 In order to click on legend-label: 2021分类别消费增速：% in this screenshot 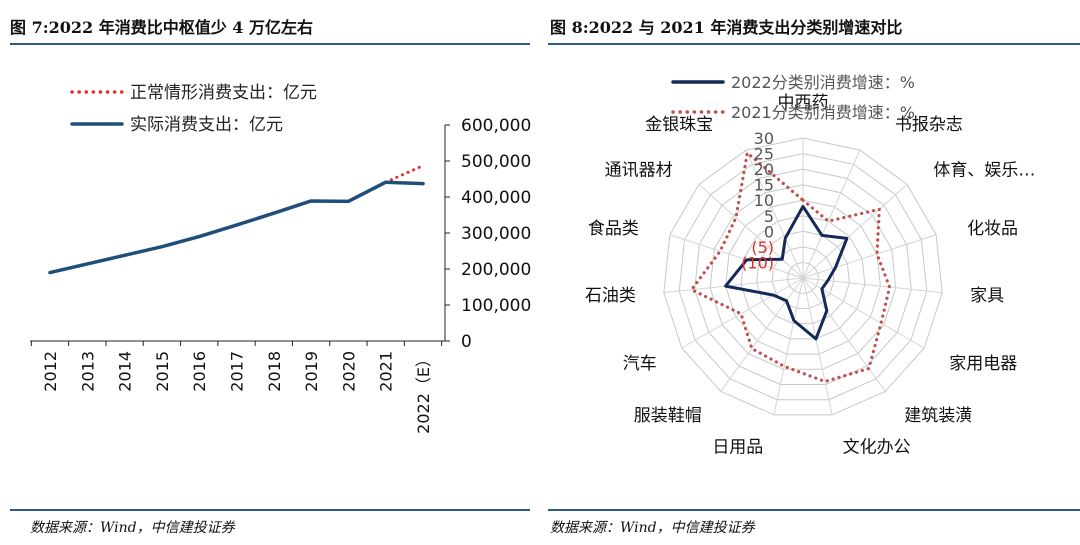, I will do `click(823, 112)`.